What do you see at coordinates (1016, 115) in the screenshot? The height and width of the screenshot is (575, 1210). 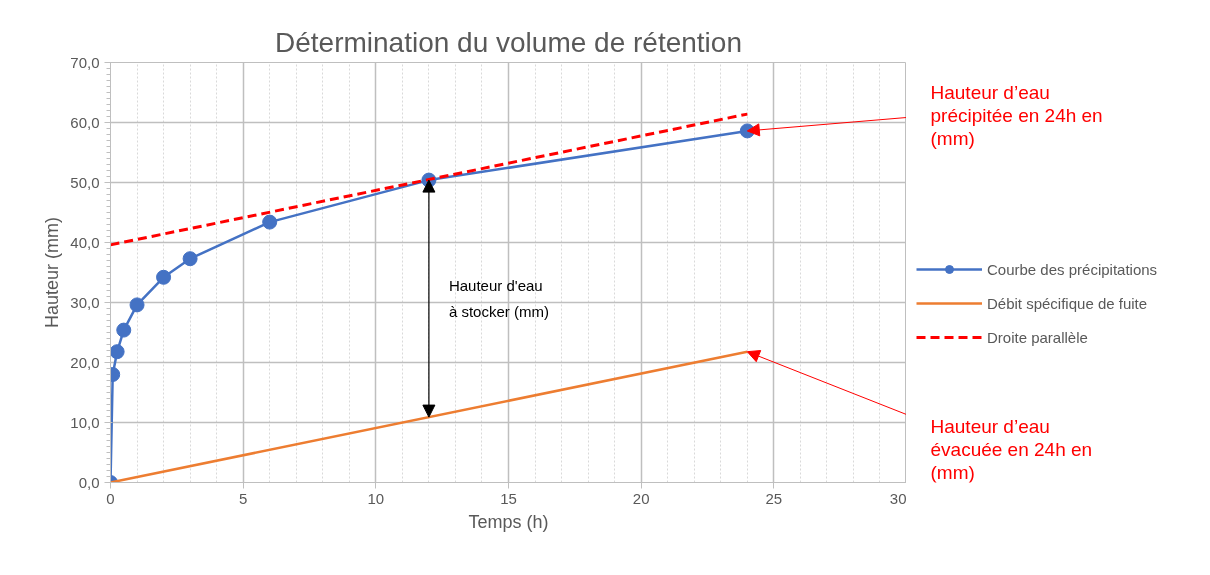 I see `annotation: Hauteur d’eau précipitée en 24h en (mm)` at bounding box center [1016, 115].